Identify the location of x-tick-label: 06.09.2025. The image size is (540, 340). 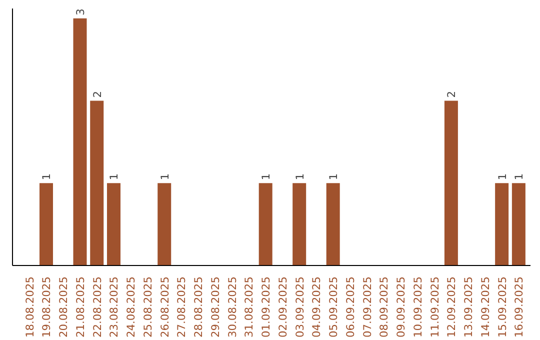
(350, 307).